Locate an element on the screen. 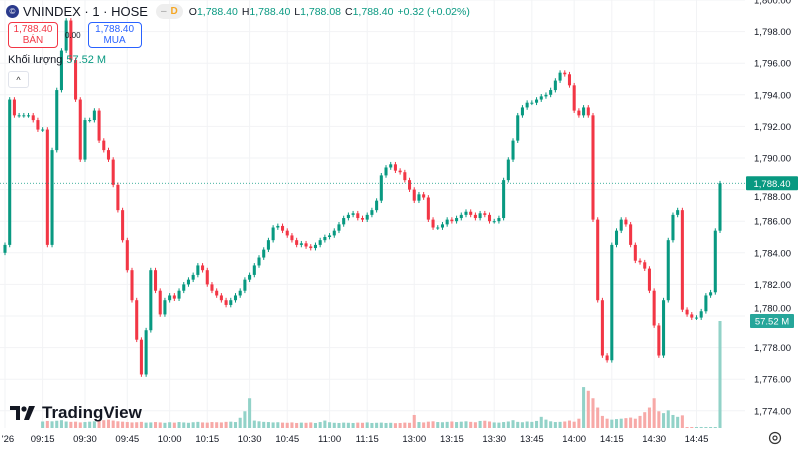 The image size is (800, 450). sell-button: 1,788.40 BÁN is located at coordinates (33, 35).